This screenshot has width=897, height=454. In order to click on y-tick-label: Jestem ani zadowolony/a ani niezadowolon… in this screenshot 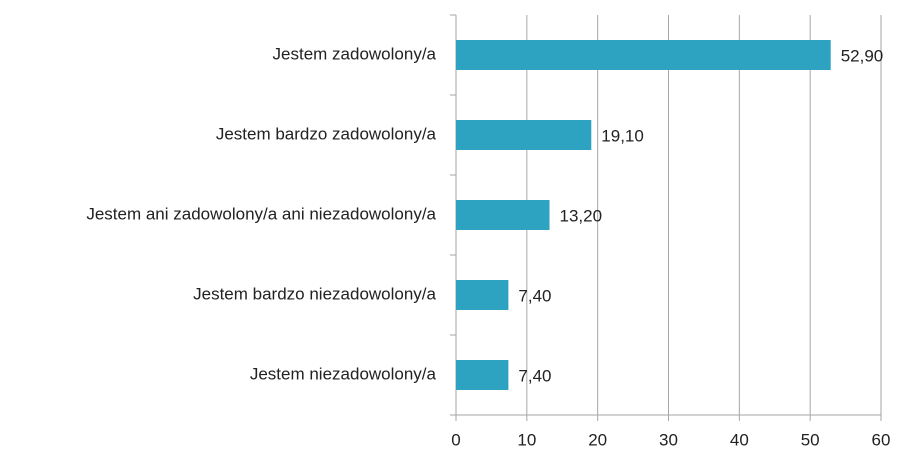, I will do `click(261, 213)`.